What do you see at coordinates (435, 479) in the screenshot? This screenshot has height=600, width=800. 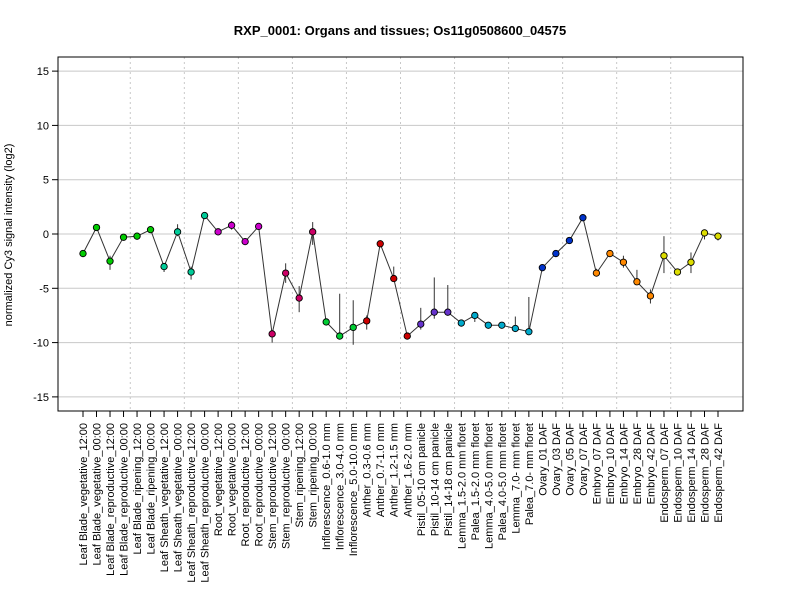 I see `x-tick-label: Pistil_10-14 cm panicle` at bounding box center [435, 479].